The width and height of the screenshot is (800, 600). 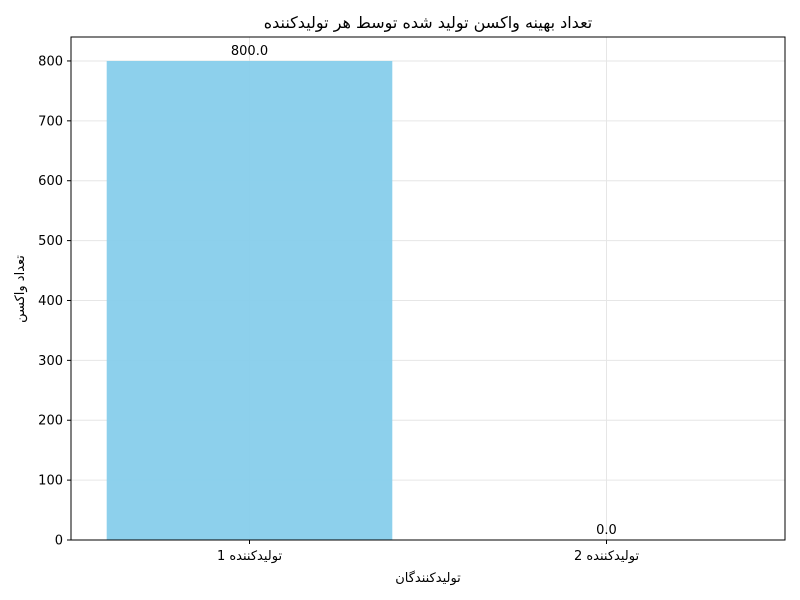 What do you see at coordinates (50, 481) in the screenshot?
I see `y-tick-label: 100` at bounding box center [50, 481].